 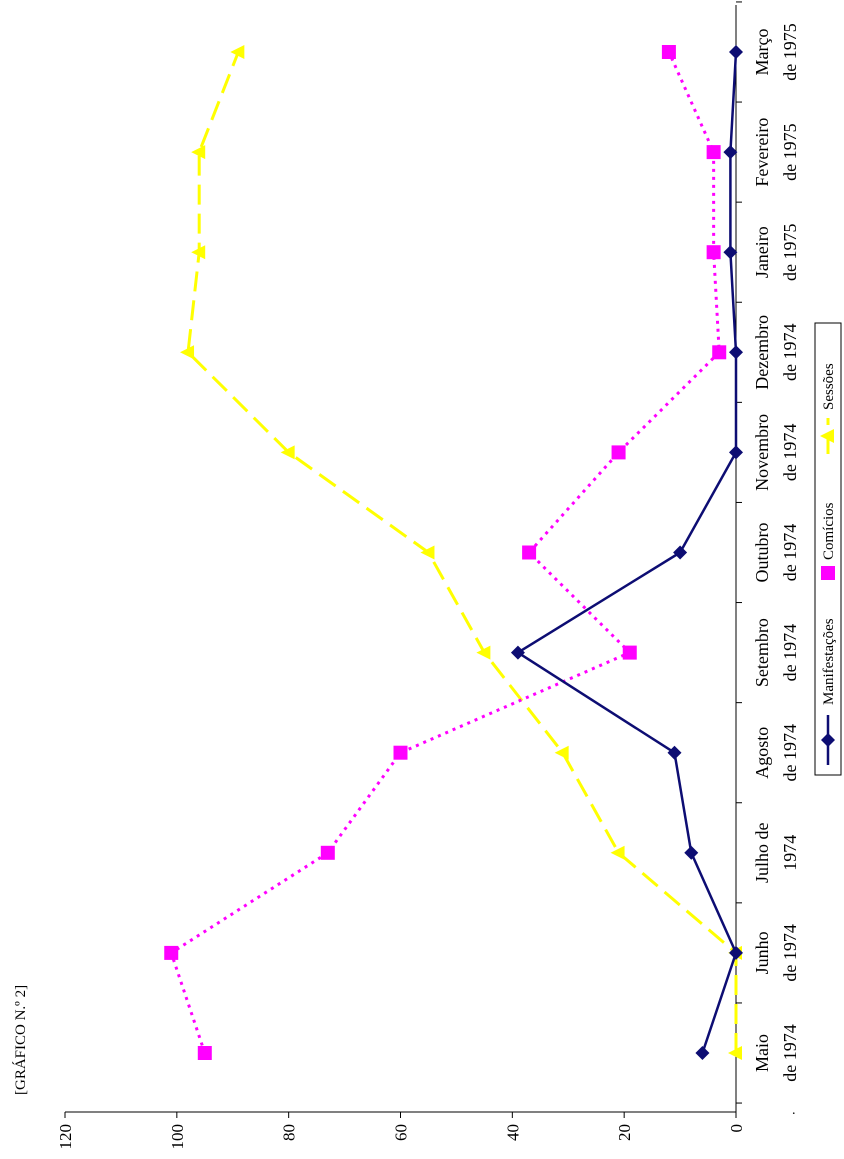 What do you see at coordinates (762, 152) in the screenshot?
I see `category-tick-label: Fevereiro` at bounding box center [762, 152].